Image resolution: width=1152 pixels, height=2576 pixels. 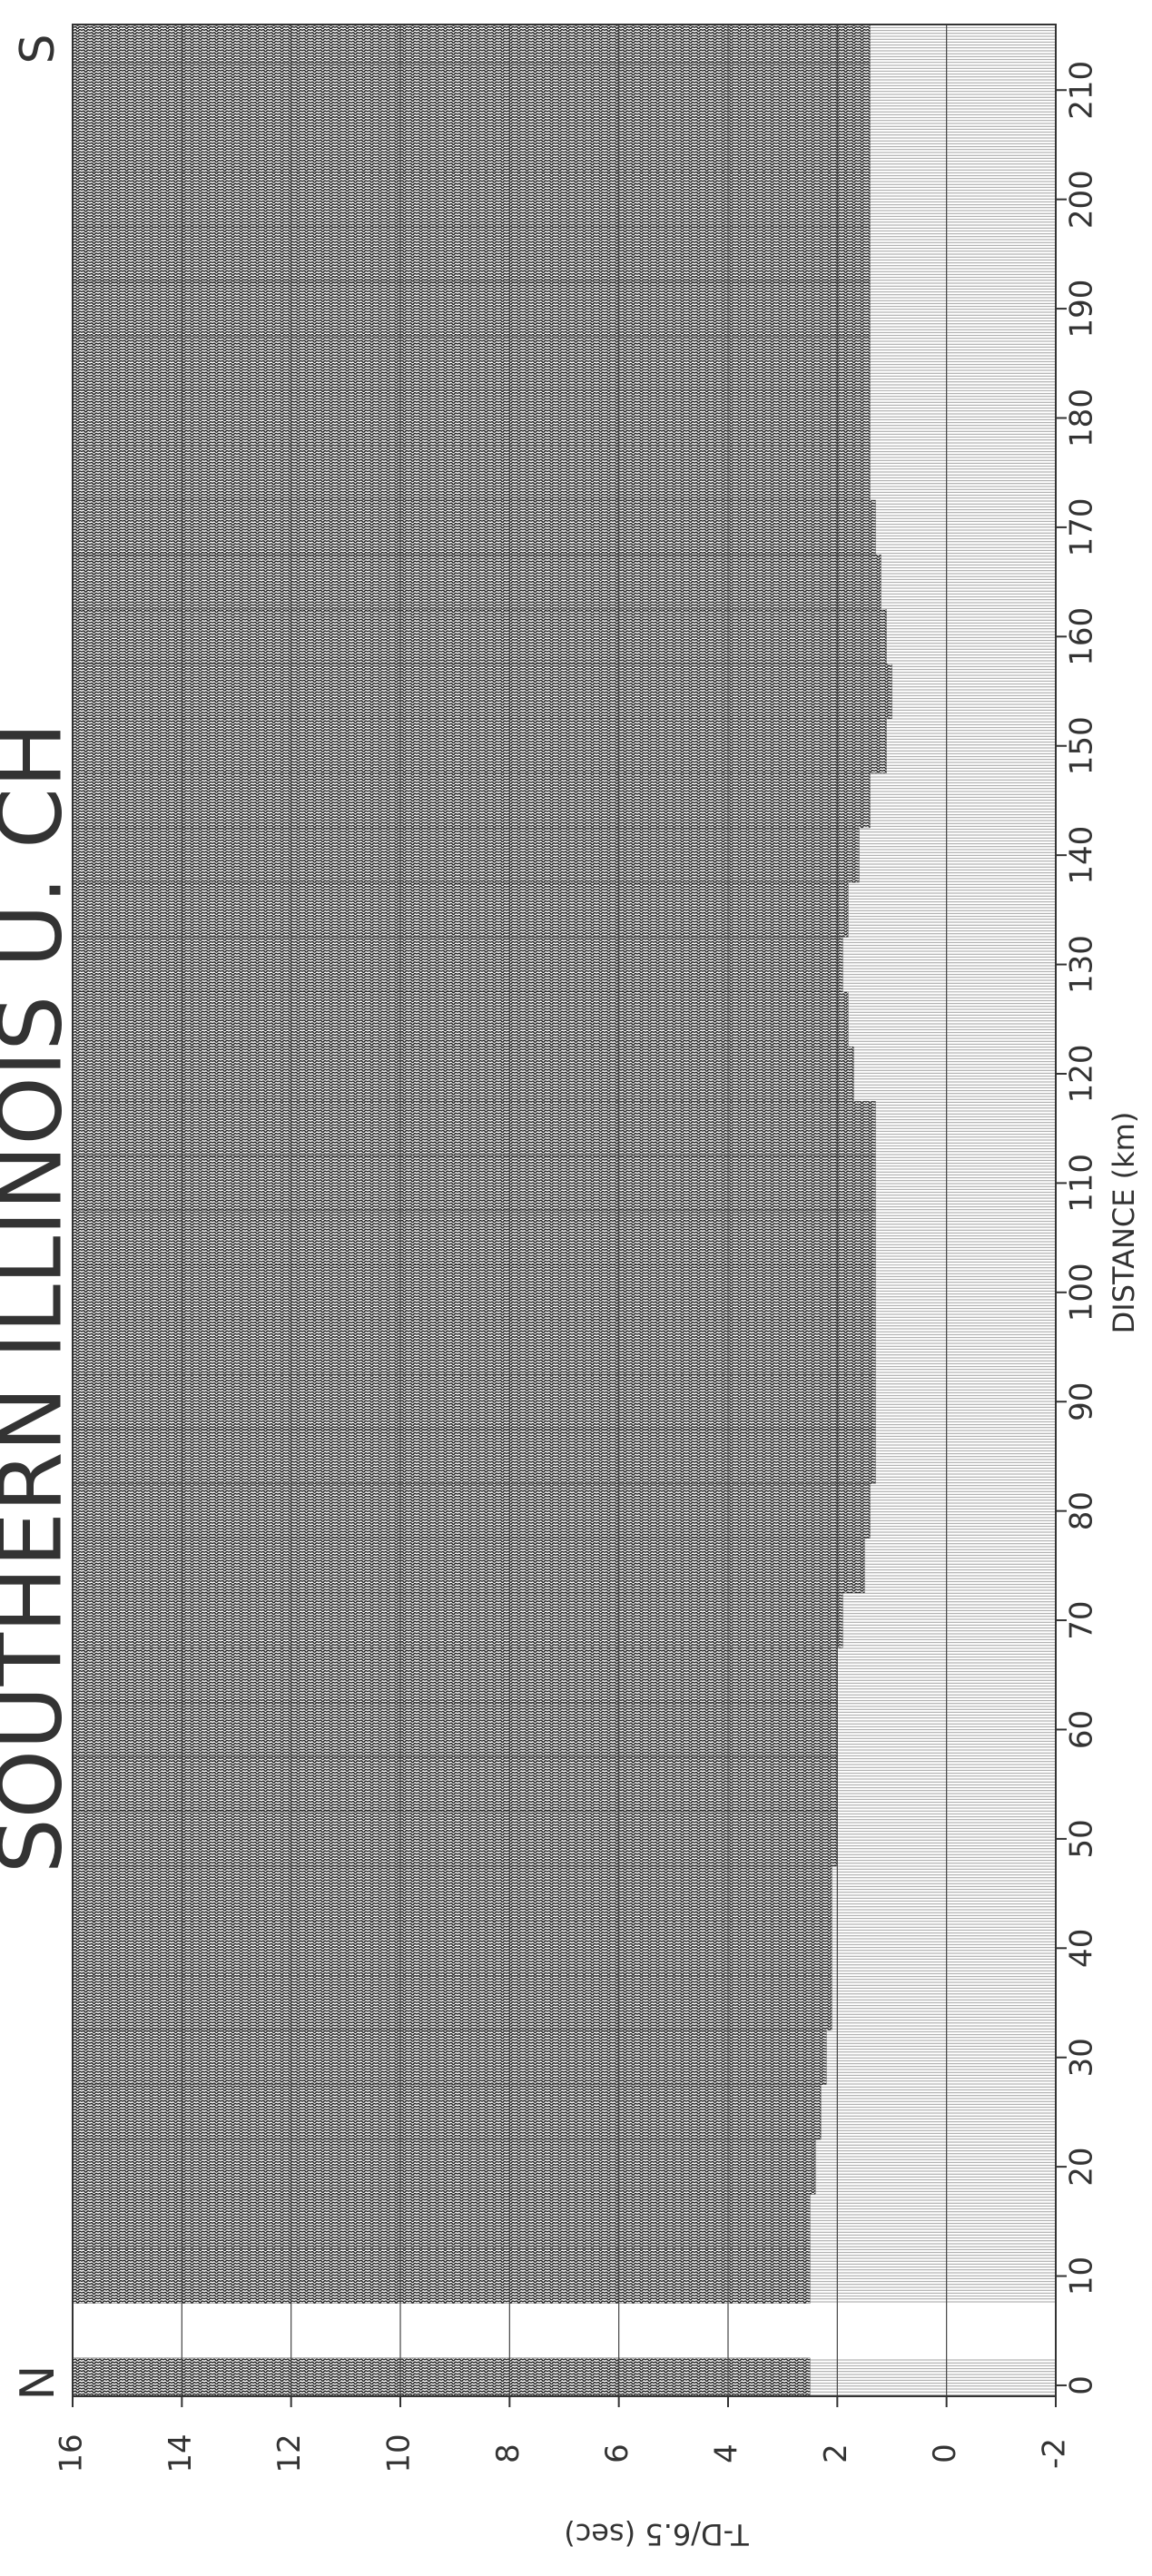 What do you see at coordinates (72, 2453) in the screenshot?
I see `y-tick-label: 16` at bounding box center [72, 2453].